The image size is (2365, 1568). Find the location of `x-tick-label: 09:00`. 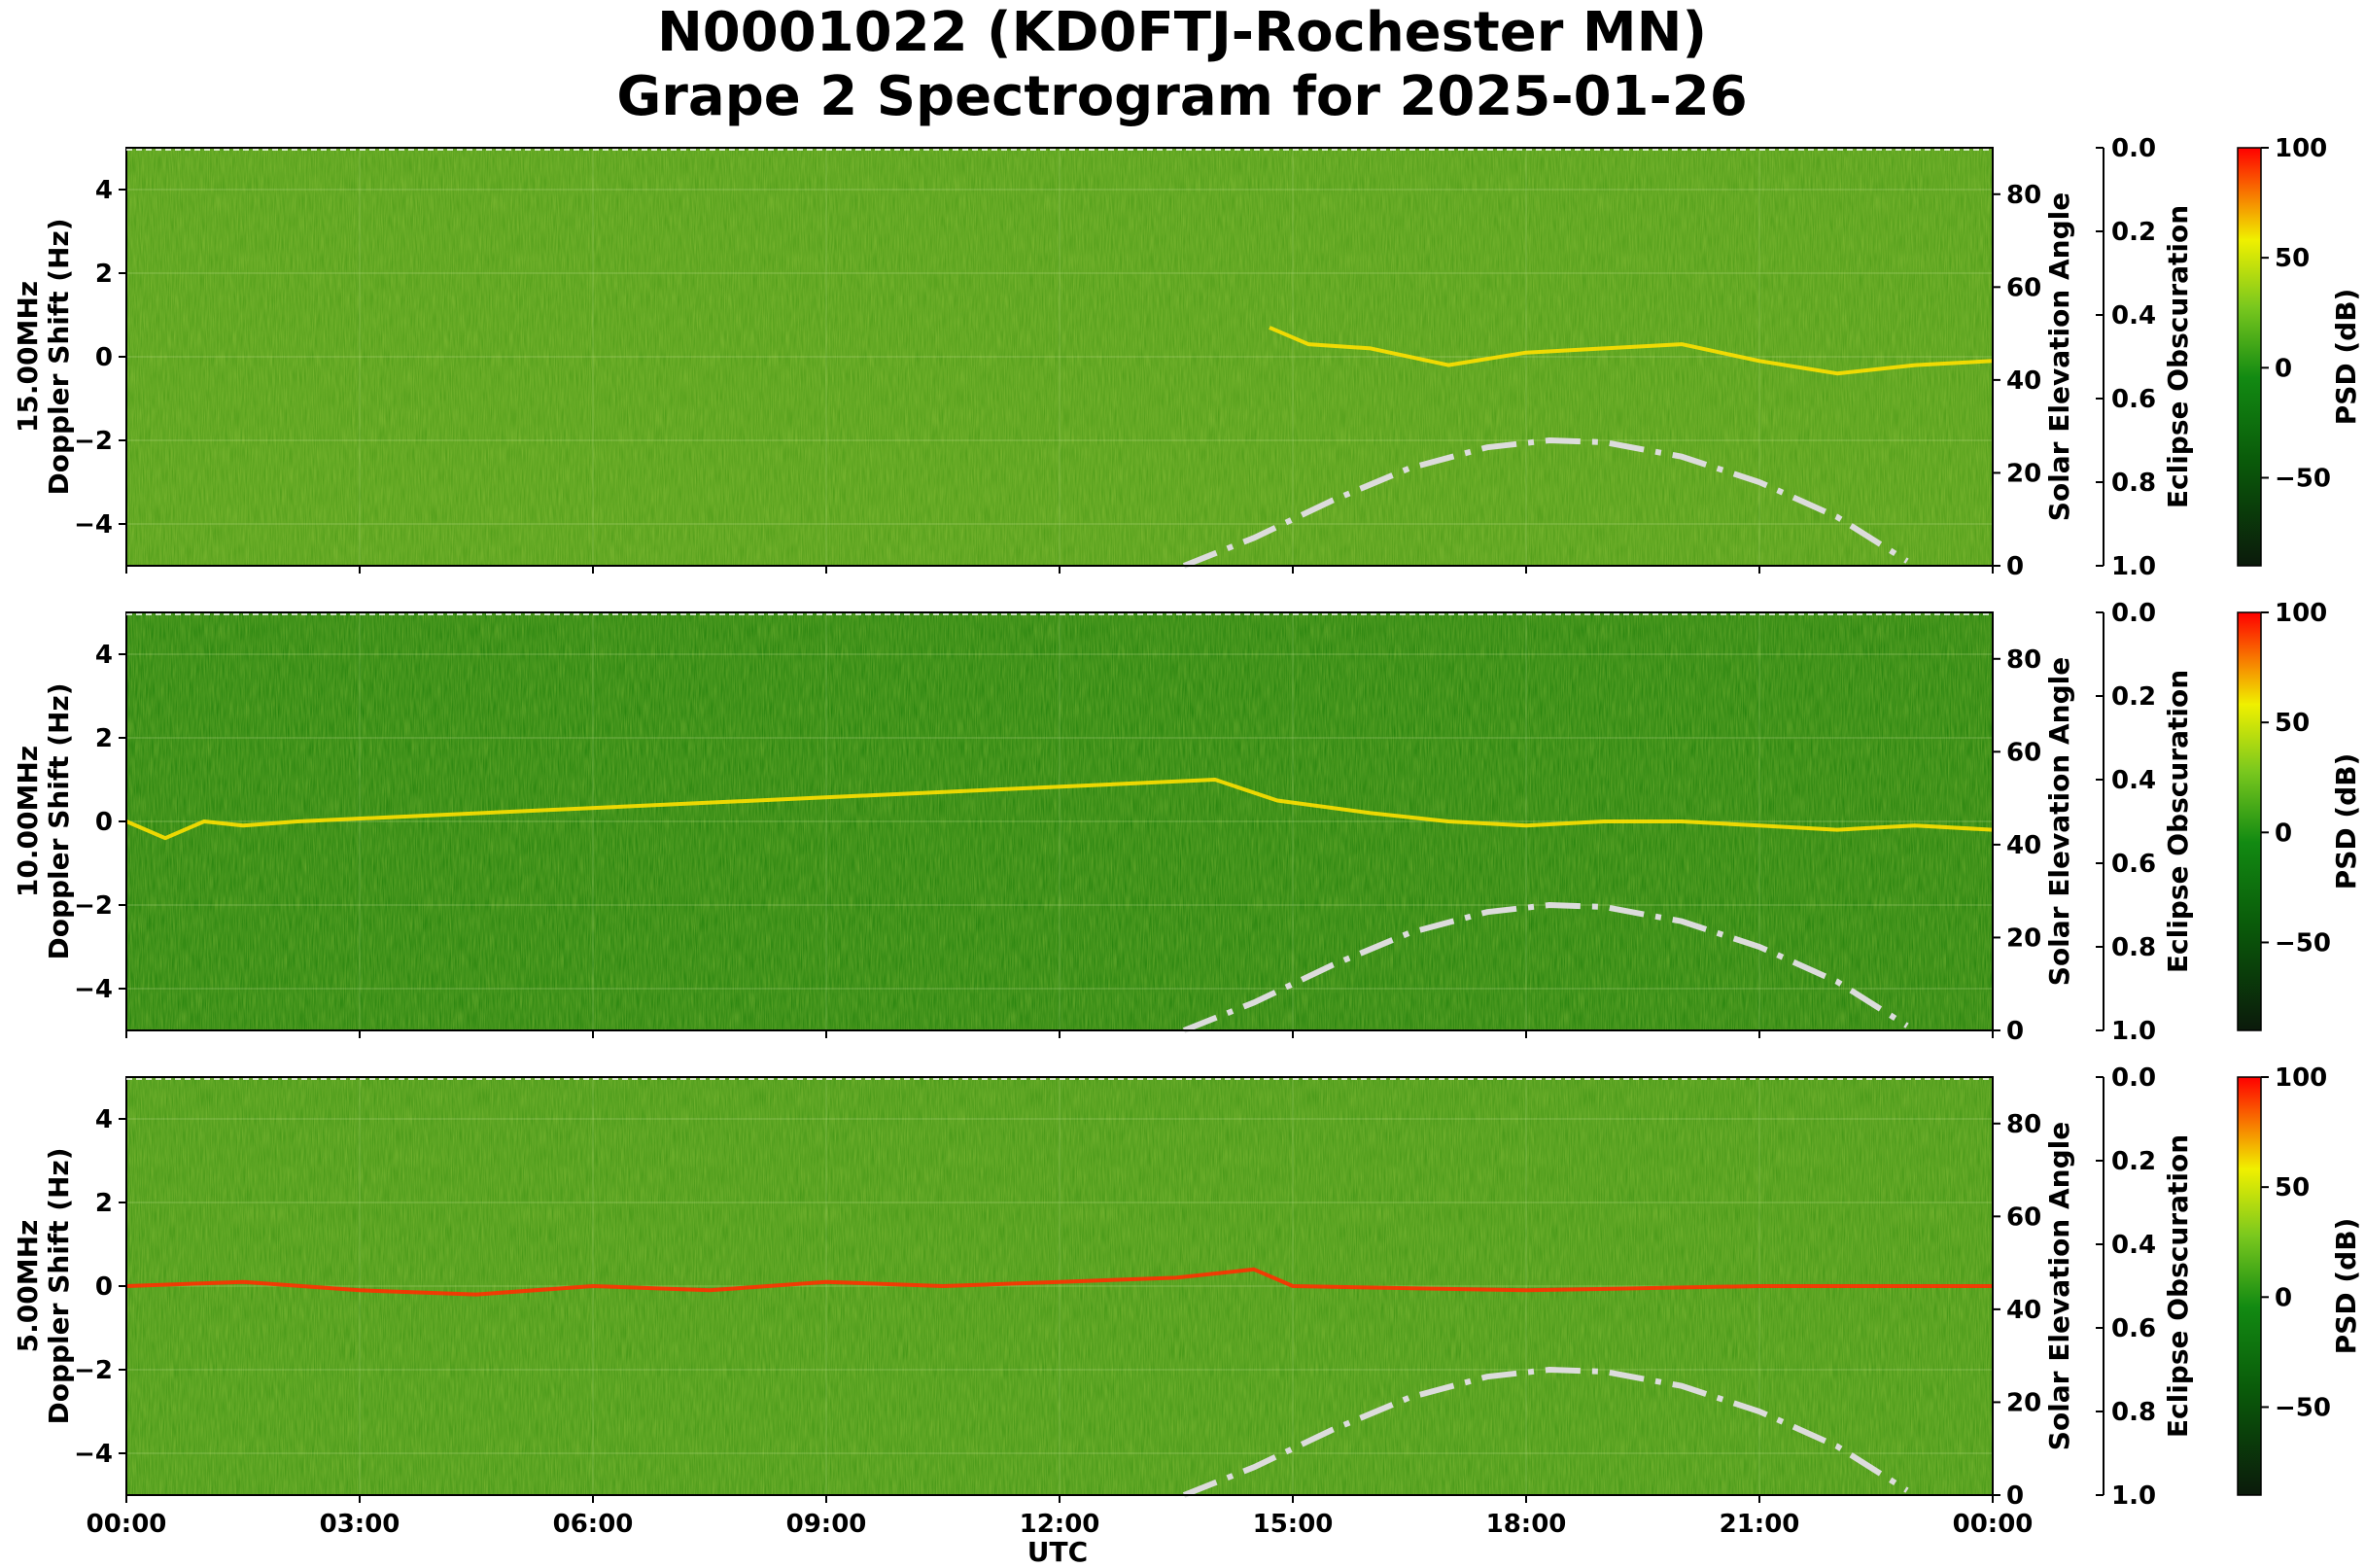

x-tick-label: 09:00 is located at coordinates (827, 1524).